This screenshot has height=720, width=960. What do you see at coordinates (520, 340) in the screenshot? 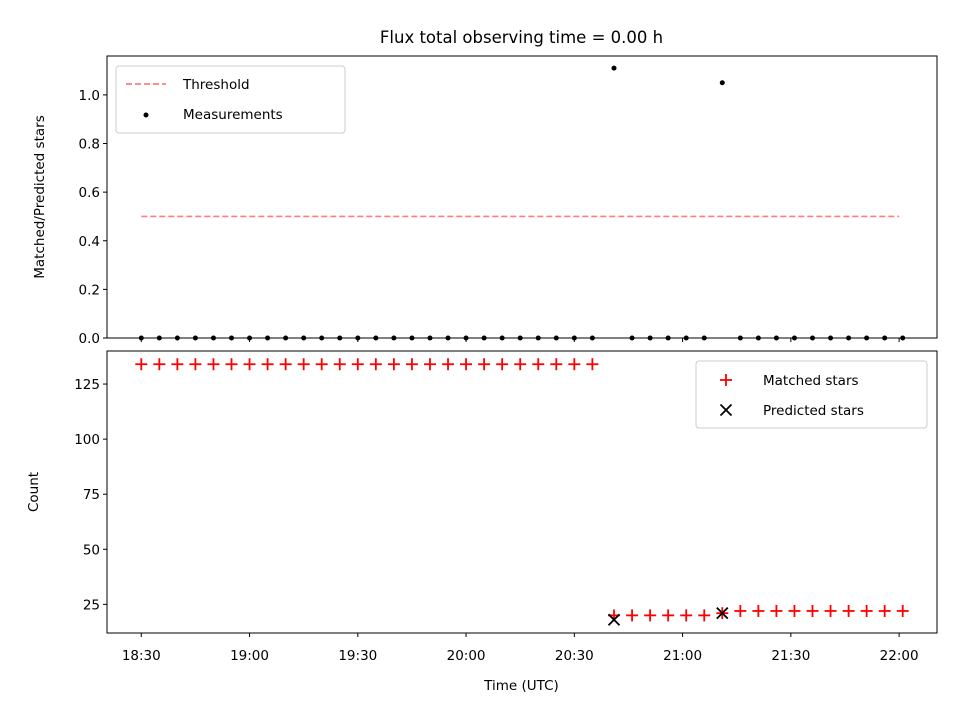
I see `top-x-ticks` at bounding box center [520, 340].